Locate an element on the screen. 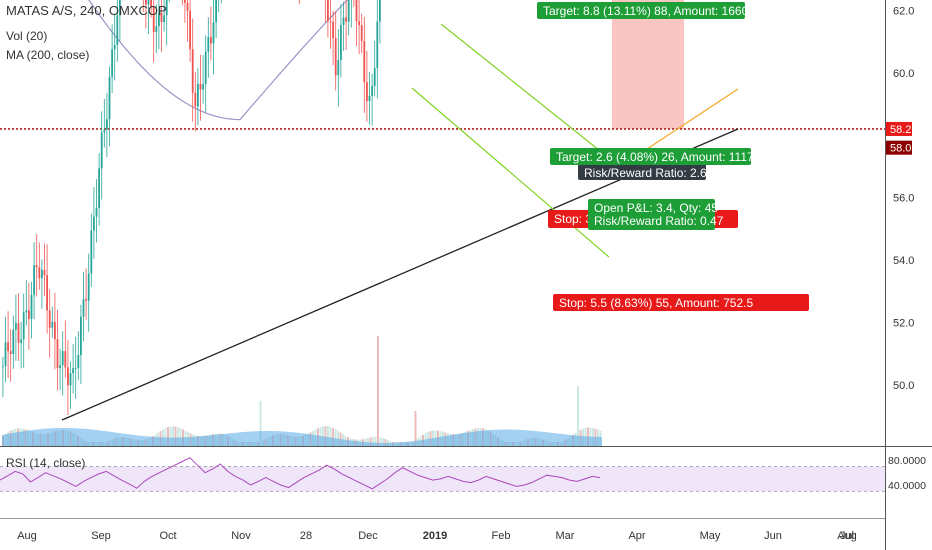 The image size is (932, 550). time-tick-label: Nov is located at coordinates (241, 536).